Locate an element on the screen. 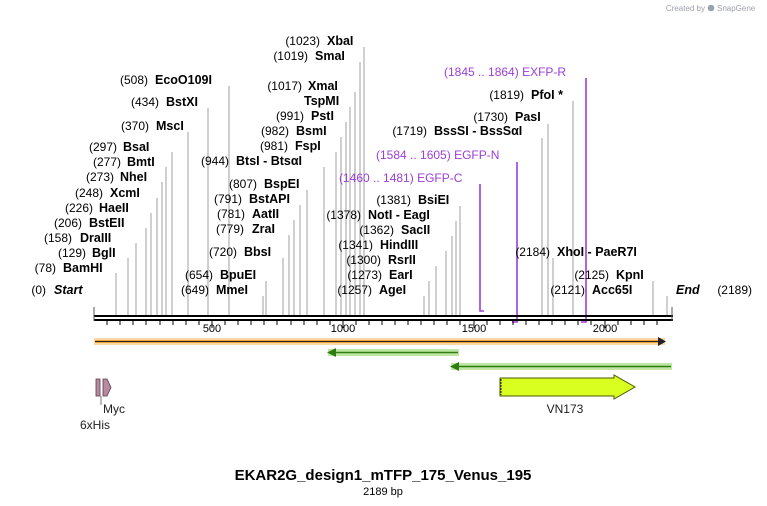 The width and height of the screenshot is (767, 506). scale-ticks is located at coordinates (382, 324).